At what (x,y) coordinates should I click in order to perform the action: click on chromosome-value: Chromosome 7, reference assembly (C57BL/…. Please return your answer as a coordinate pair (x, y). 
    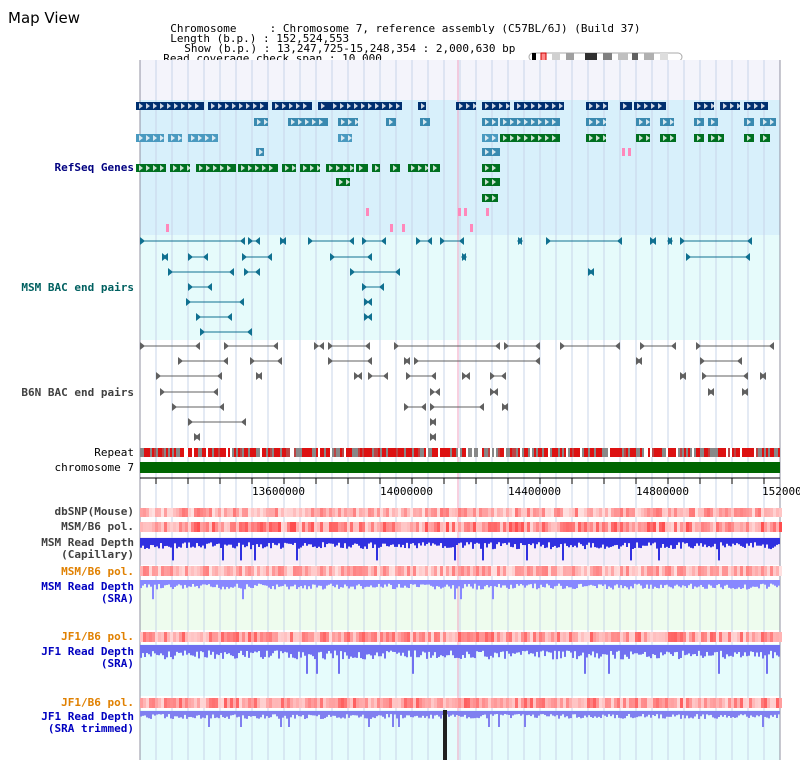
    Looking at the image, I should click on (461, 28).